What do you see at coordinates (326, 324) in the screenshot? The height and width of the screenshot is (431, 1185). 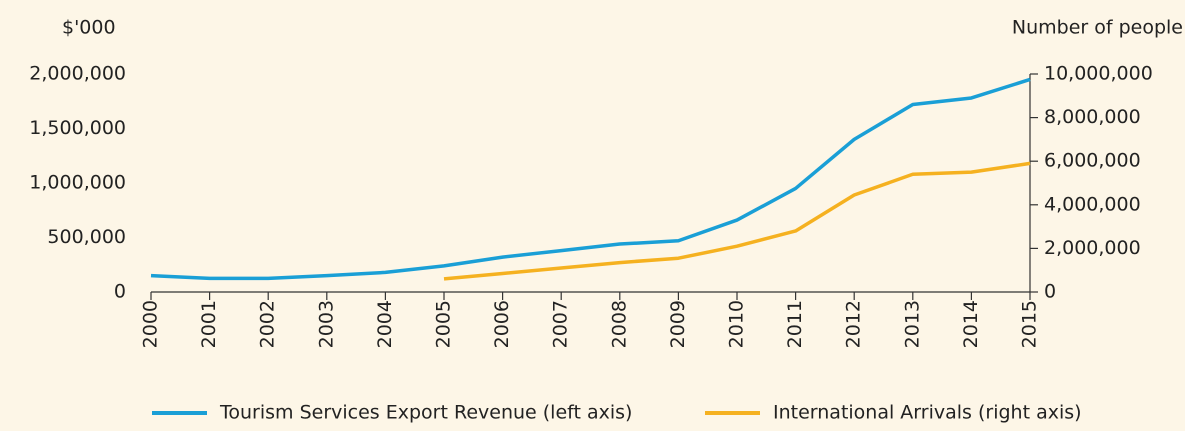 I see `x-tick-label: 2003` at bounding box center [326, 324].